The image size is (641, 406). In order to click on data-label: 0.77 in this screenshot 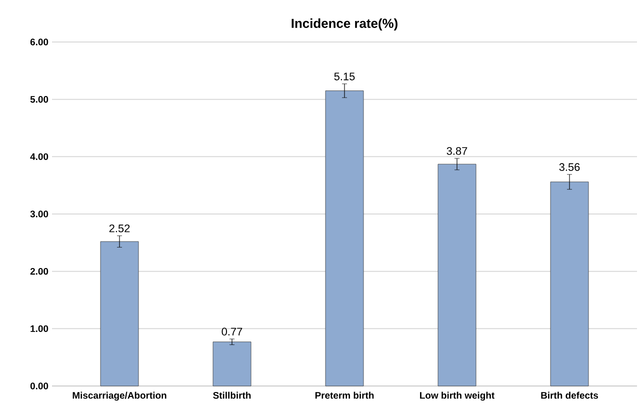, I will do `click(232, 332)`.